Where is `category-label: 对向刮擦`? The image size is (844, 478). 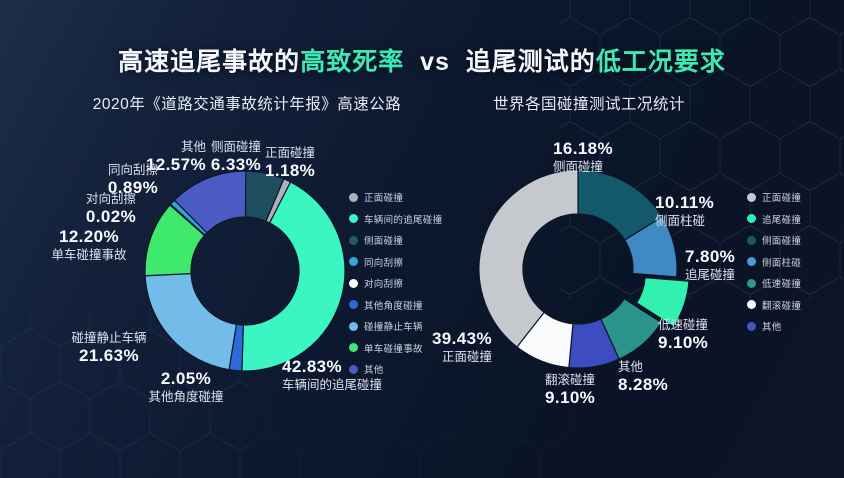 category-label: 对向刮擦 is located at coordinates (111, 199).